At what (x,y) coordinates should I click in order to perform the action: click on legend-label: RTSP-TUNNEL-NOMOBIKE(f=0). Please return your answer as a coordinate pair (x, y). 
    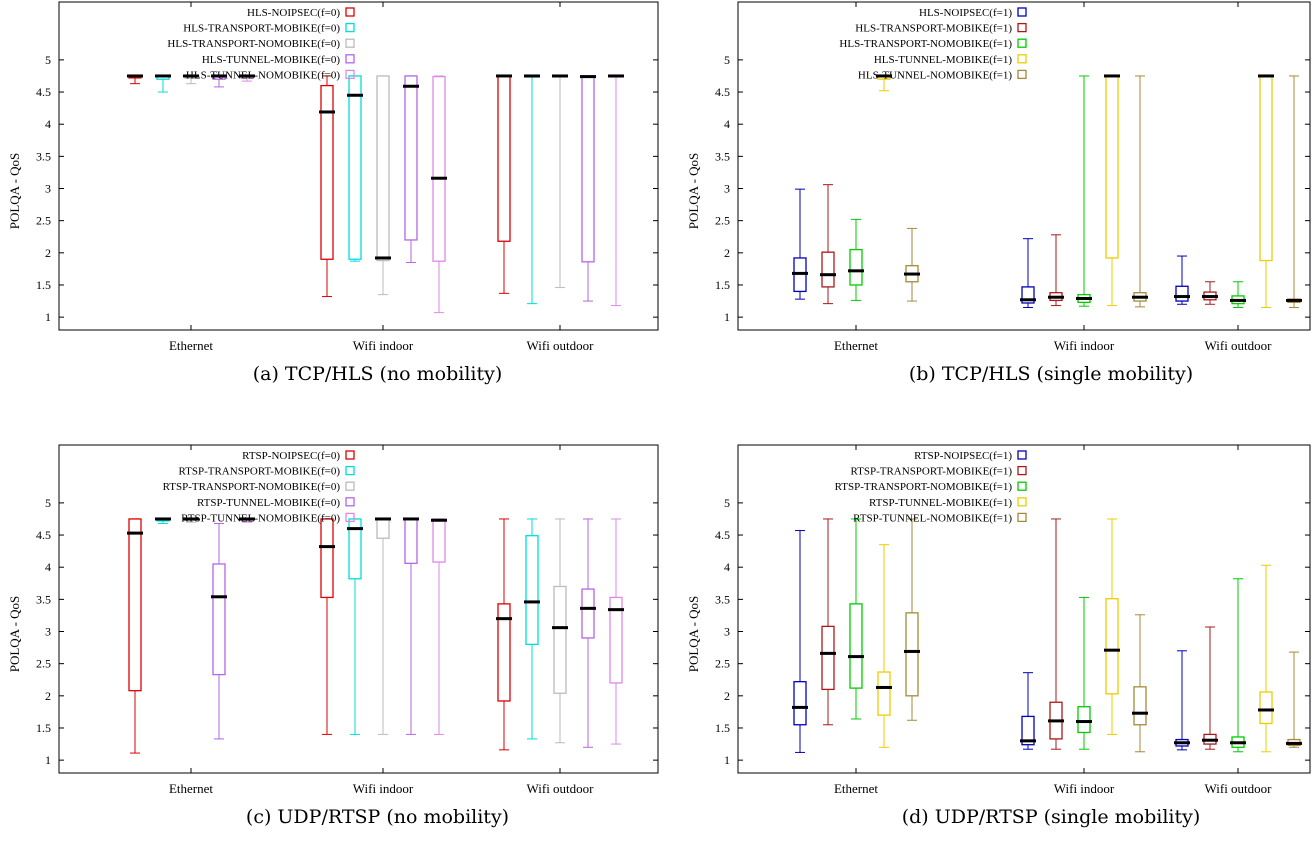
    Looking at the image, I should click on (260, 518).